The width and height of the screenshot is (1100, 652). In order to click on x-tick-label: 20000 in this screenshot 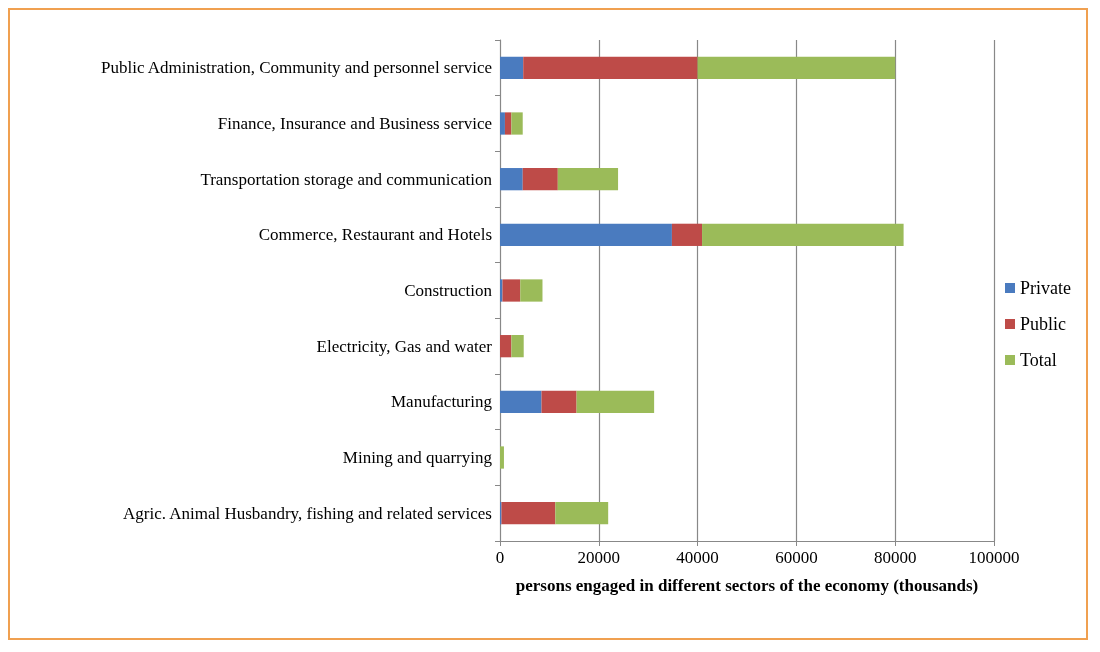, I will do `click(599, 557)`.